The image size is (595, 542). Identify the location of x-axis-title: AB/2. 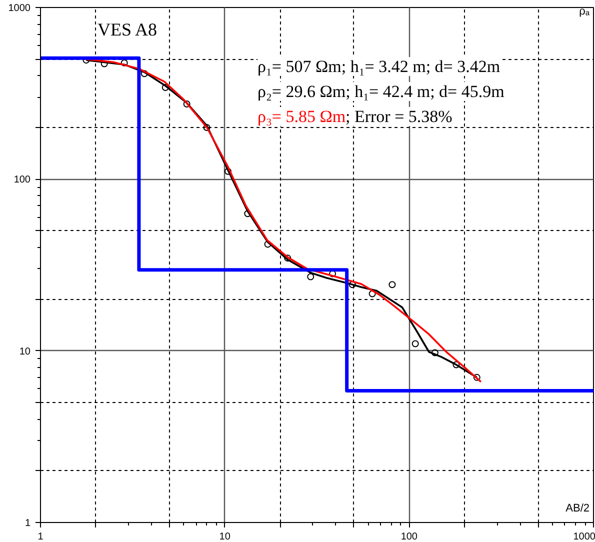
(578, 508).